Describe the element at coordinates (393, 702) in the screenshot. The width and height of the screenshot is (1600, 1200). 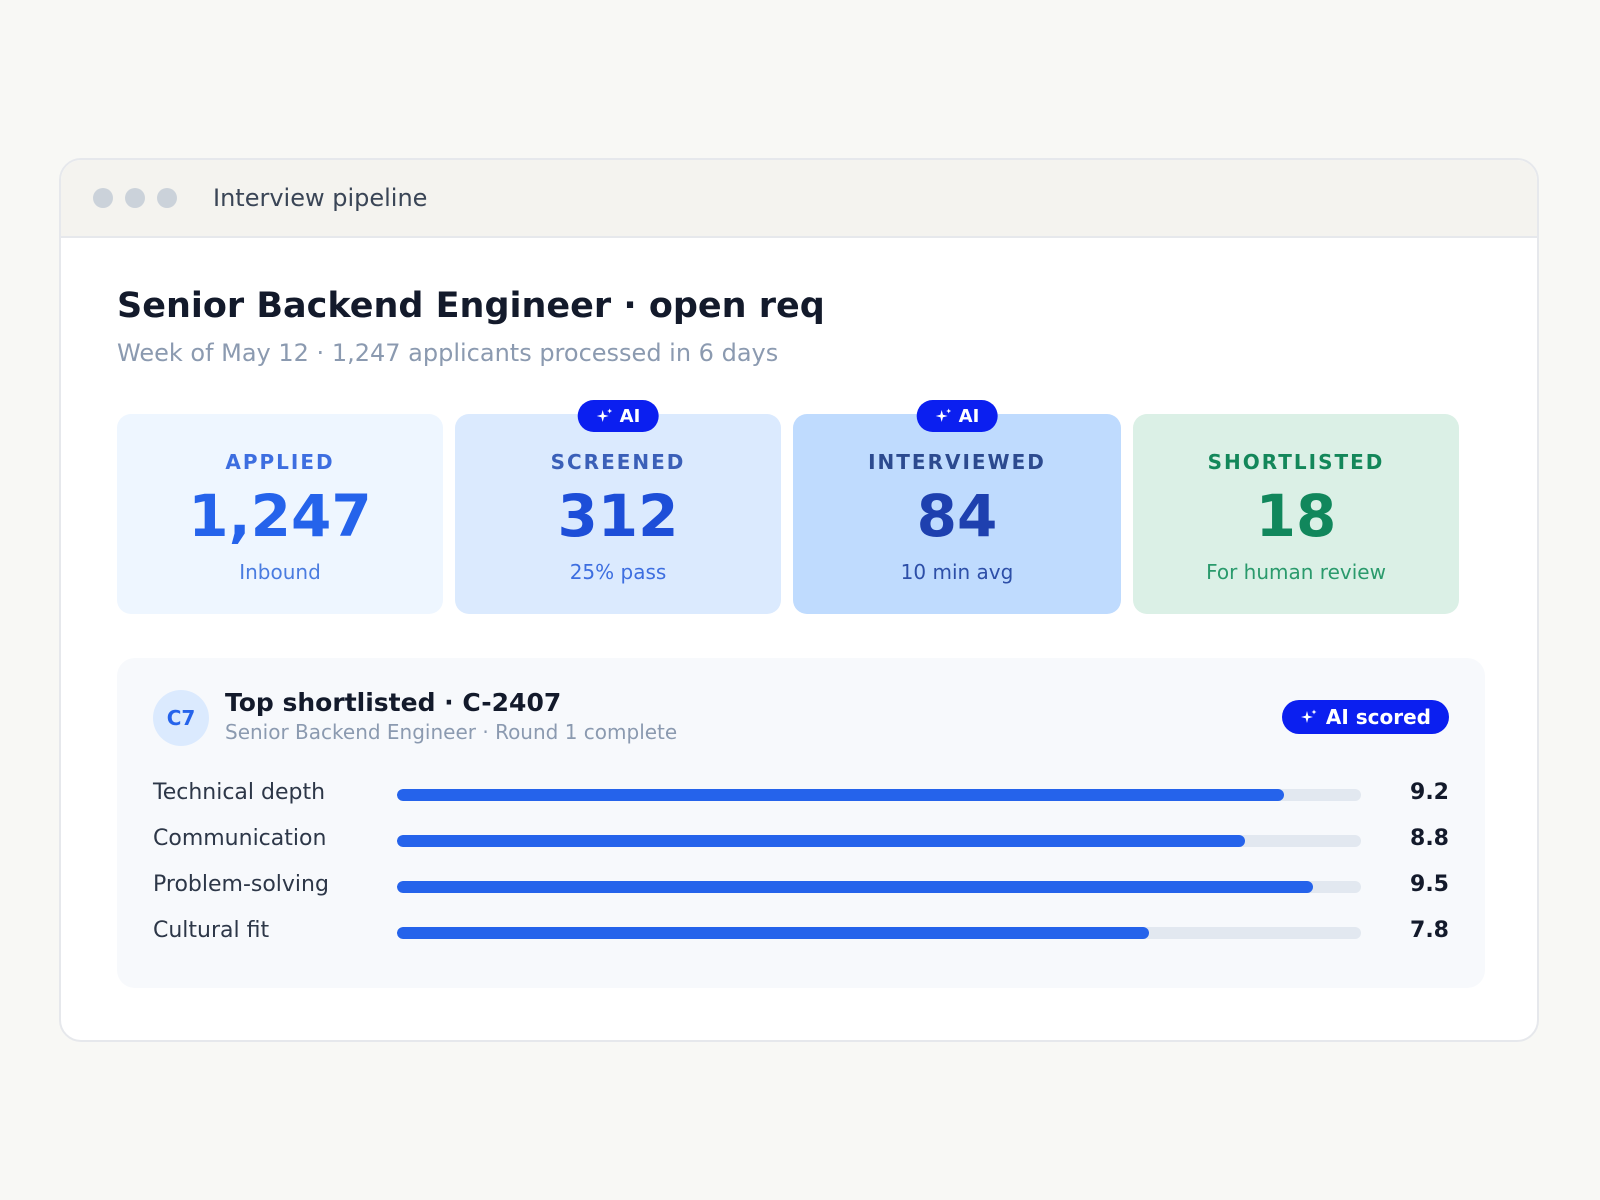
I see `candidate-title: Top shortlisted · C-2407` at that location.